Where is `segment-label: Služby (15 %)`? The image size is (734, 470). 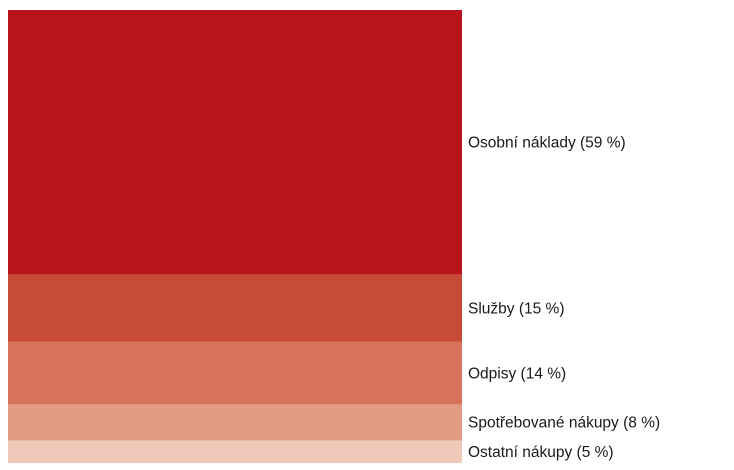 segment-label: Služby (15 %) is located at coordinates (516, 308).